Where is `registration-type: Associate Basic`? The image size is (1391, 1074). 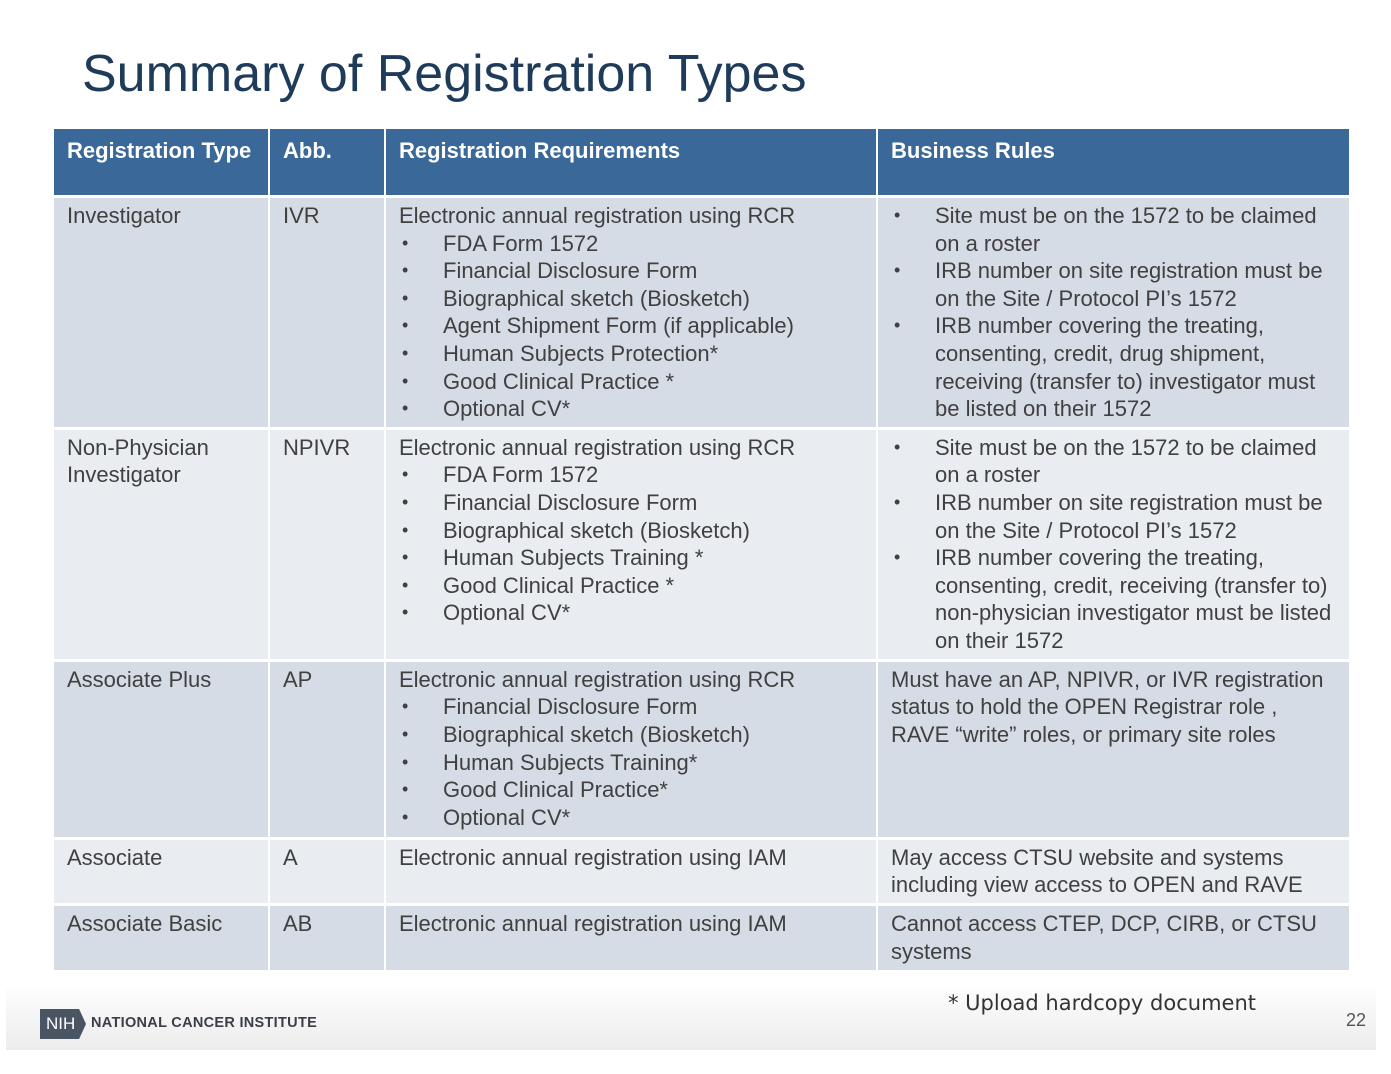 registration-type: Associate Basic is located at coordinates (161, 937).